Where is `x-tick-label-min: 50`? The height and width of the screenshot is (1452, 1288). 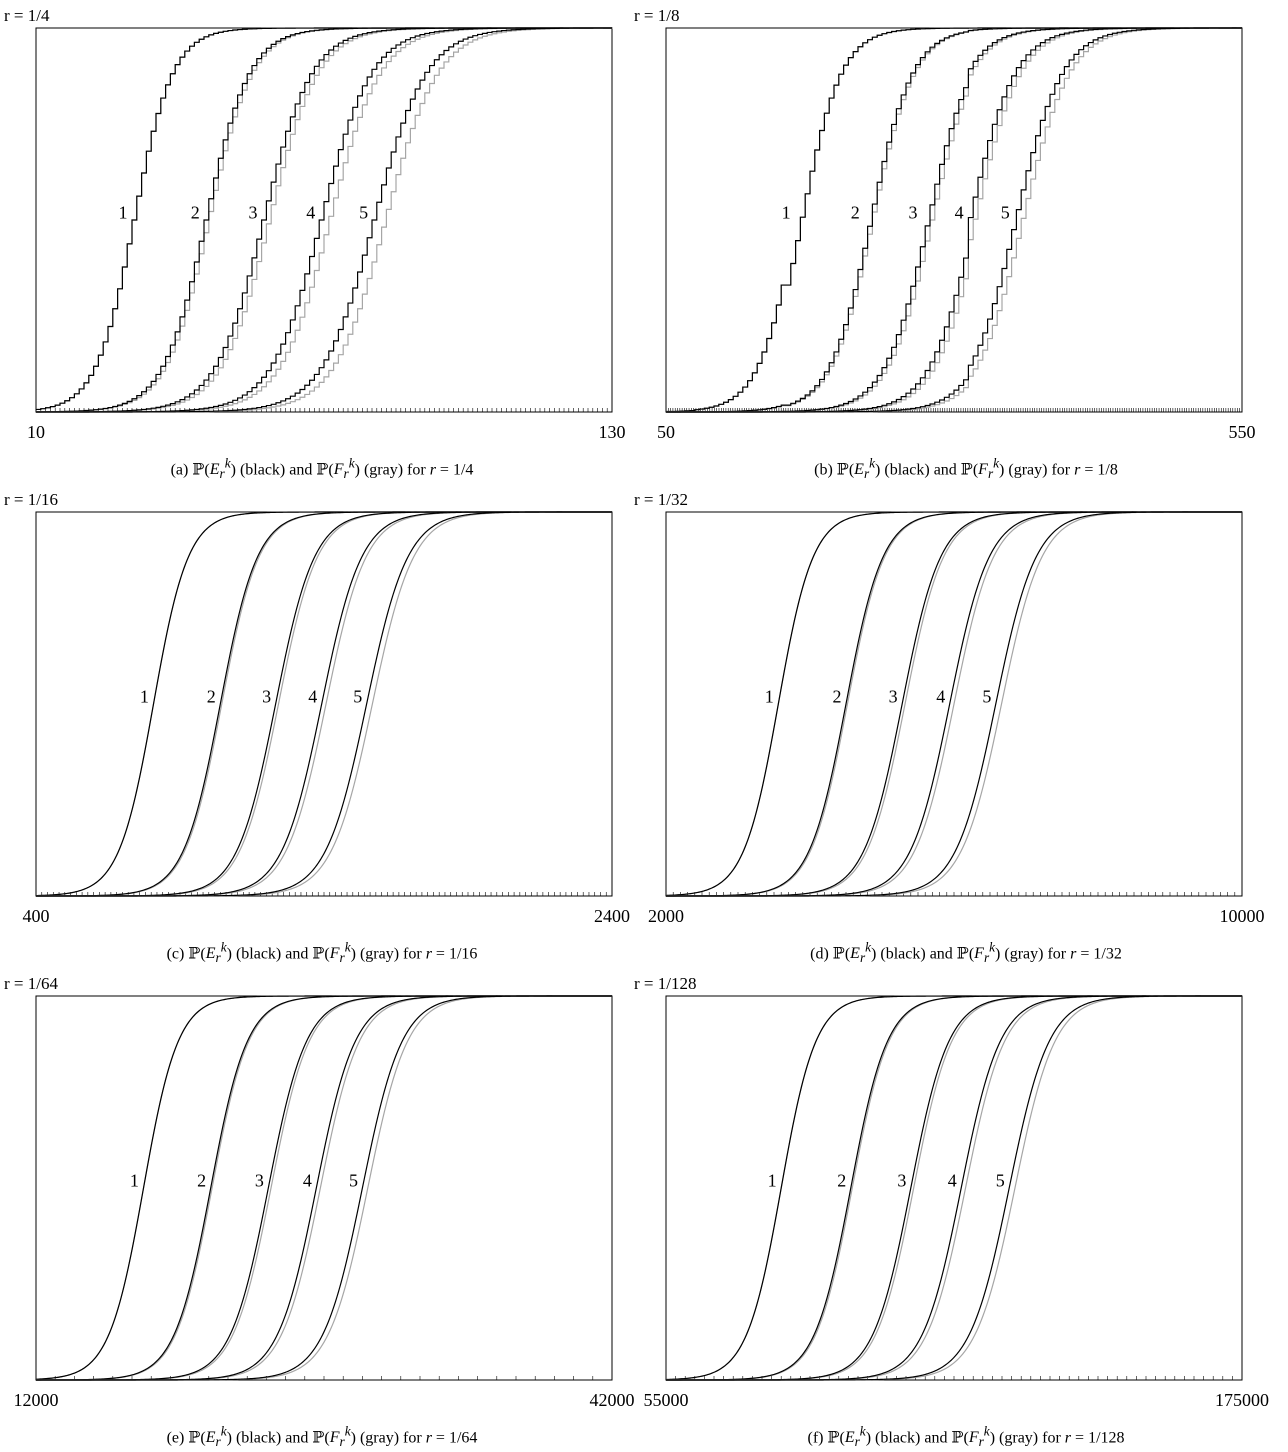 x-tick-label-min: 50 is located at coordinates (666, 432).